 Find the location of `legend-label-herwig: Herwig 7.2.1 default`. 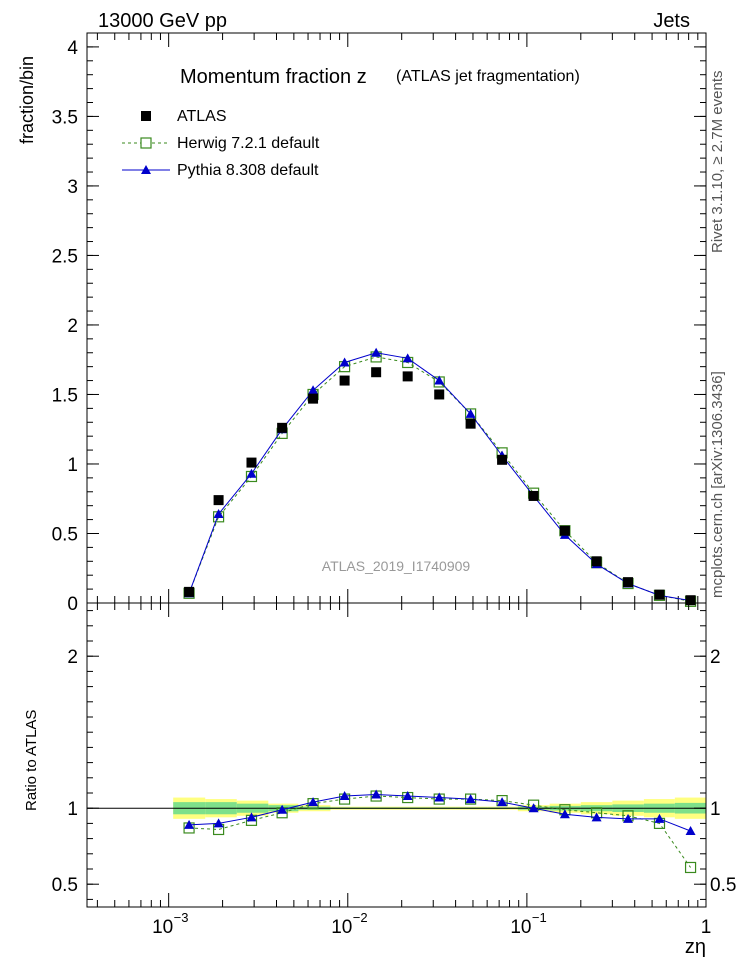

legend-label-herwig: Herwig 7.2.1 default is located at coordinates (248, 143).